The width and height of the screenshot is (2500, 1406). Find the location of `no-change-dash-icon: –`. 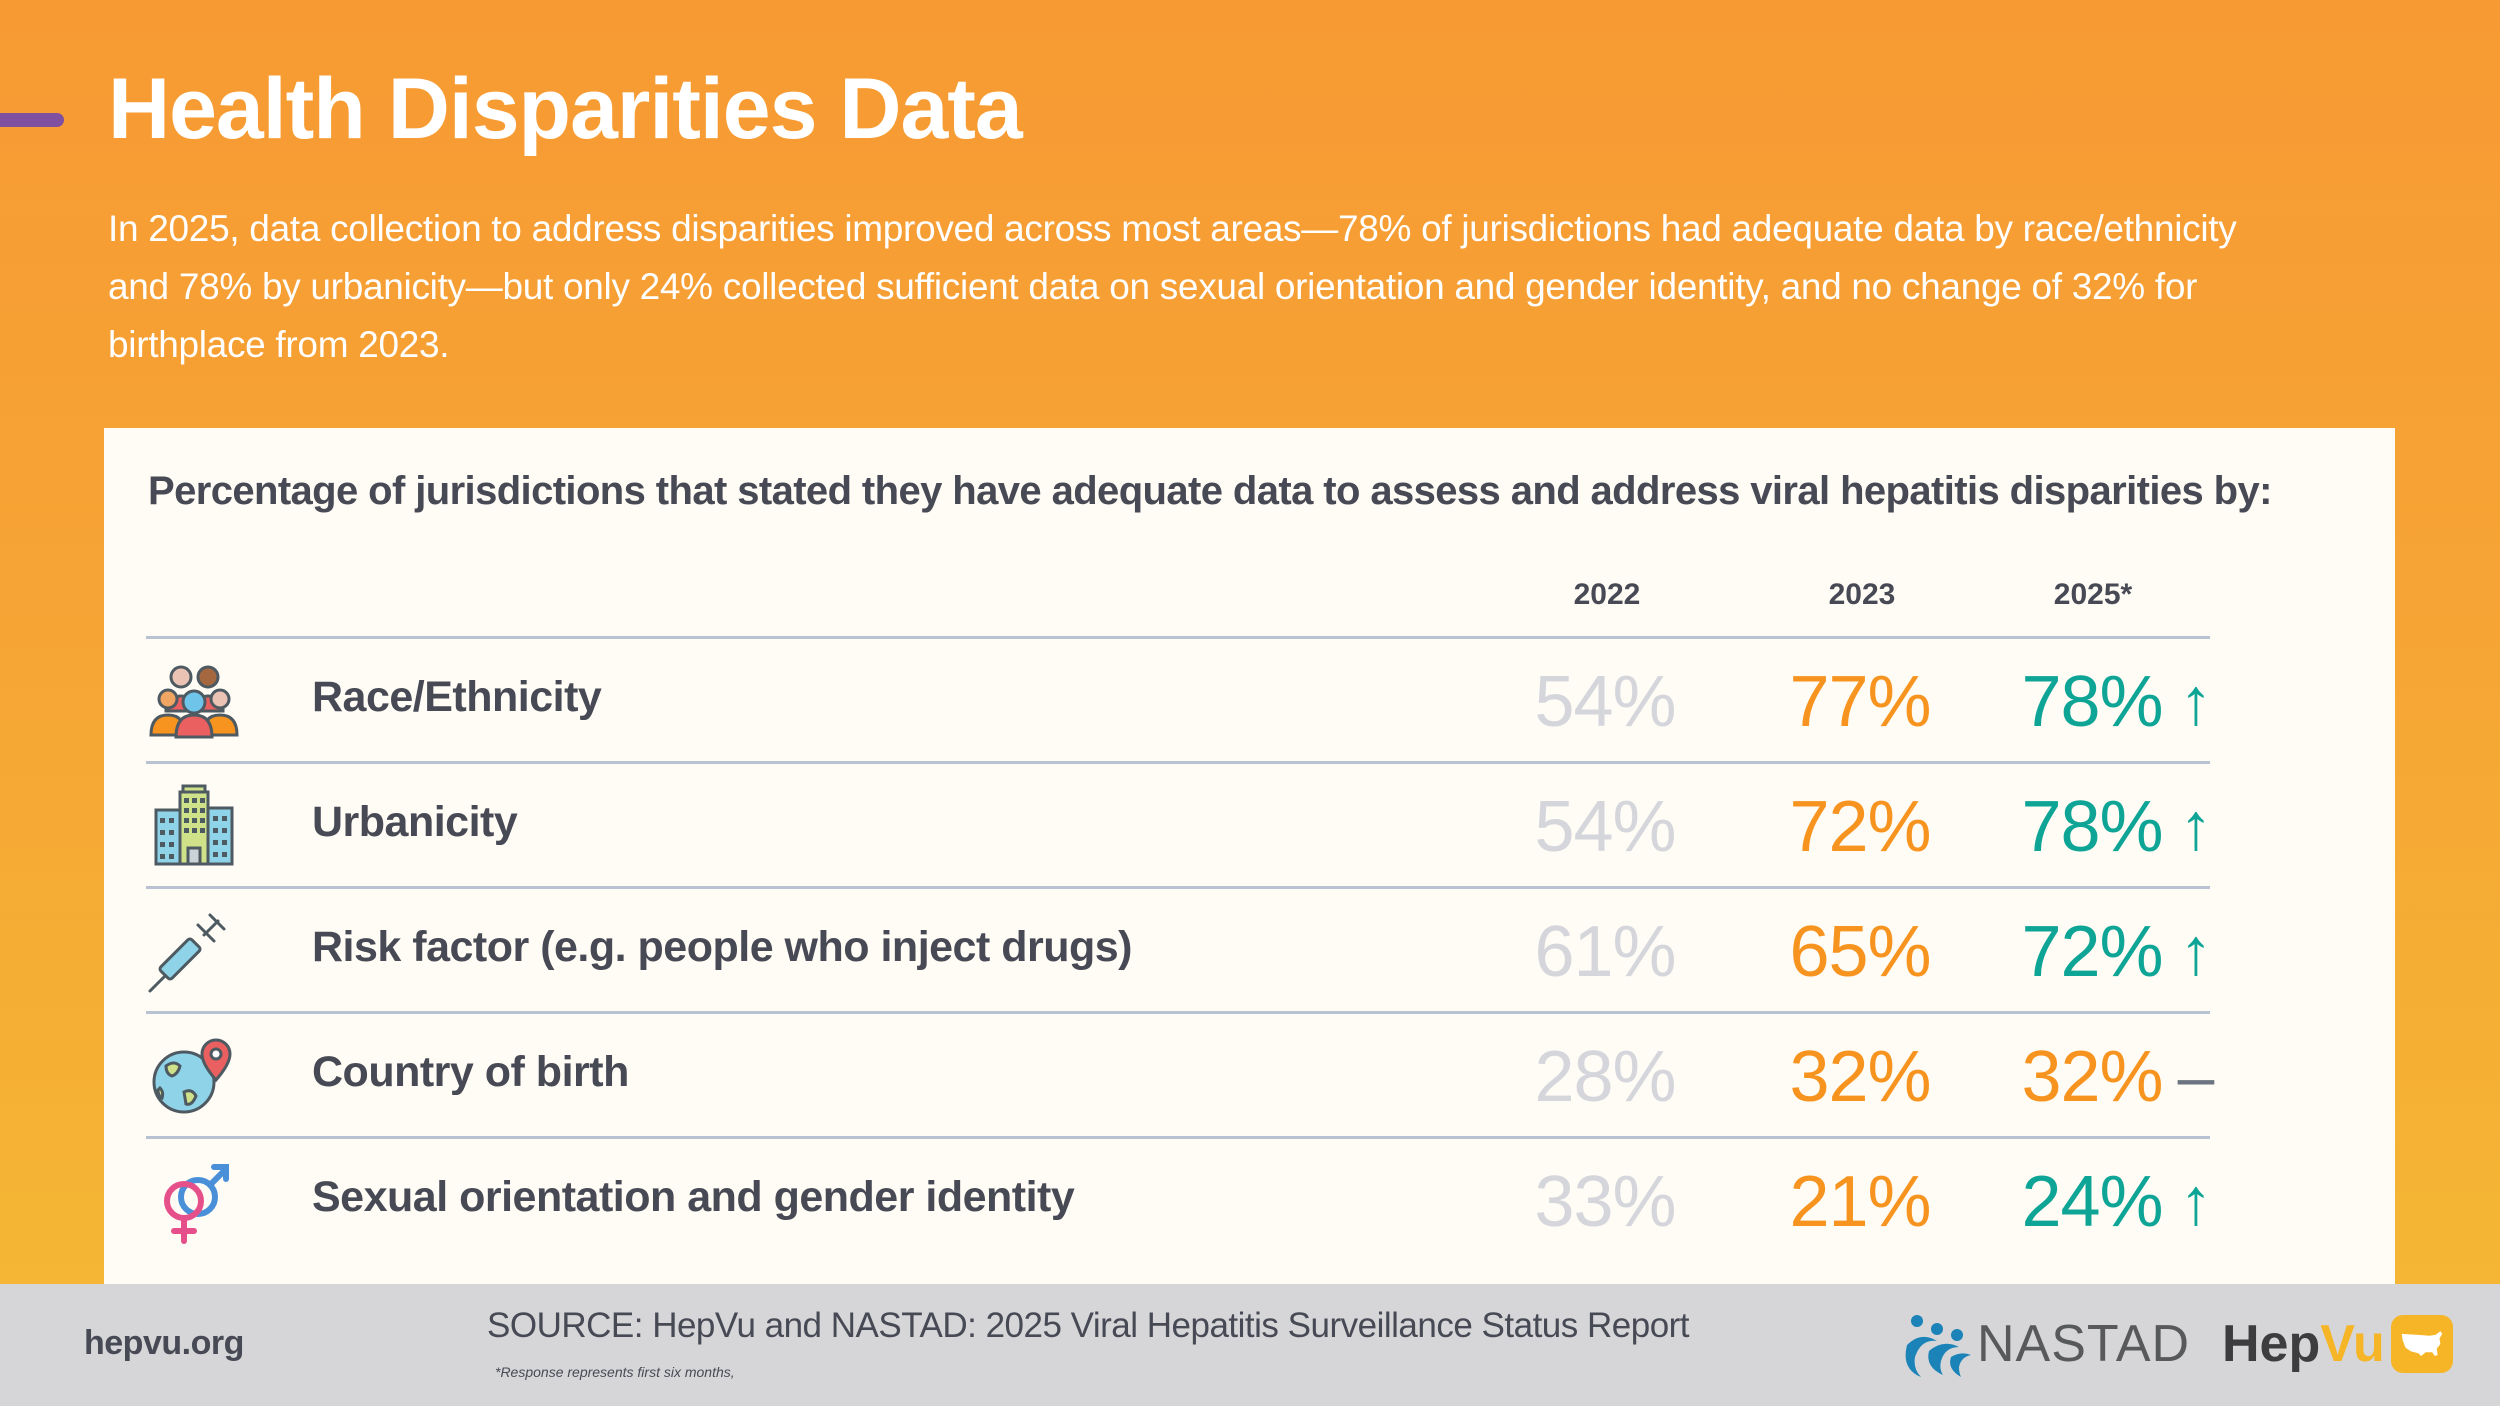

no-change-dash-icon: – is located at coordinates (2196, 1076).